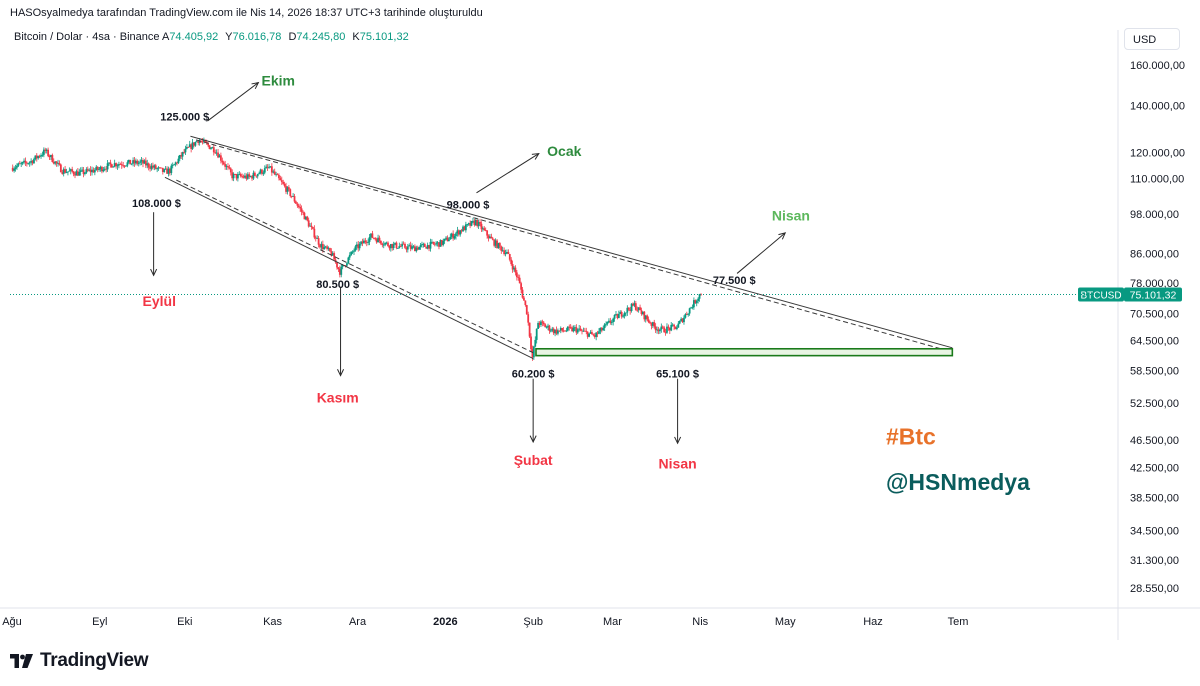 Image resolution: width=1200 pixels, height=686 pixels. Describe the element at coordinates (1152, 39) in the screenshot. I see `currency-button: USD` at that location.